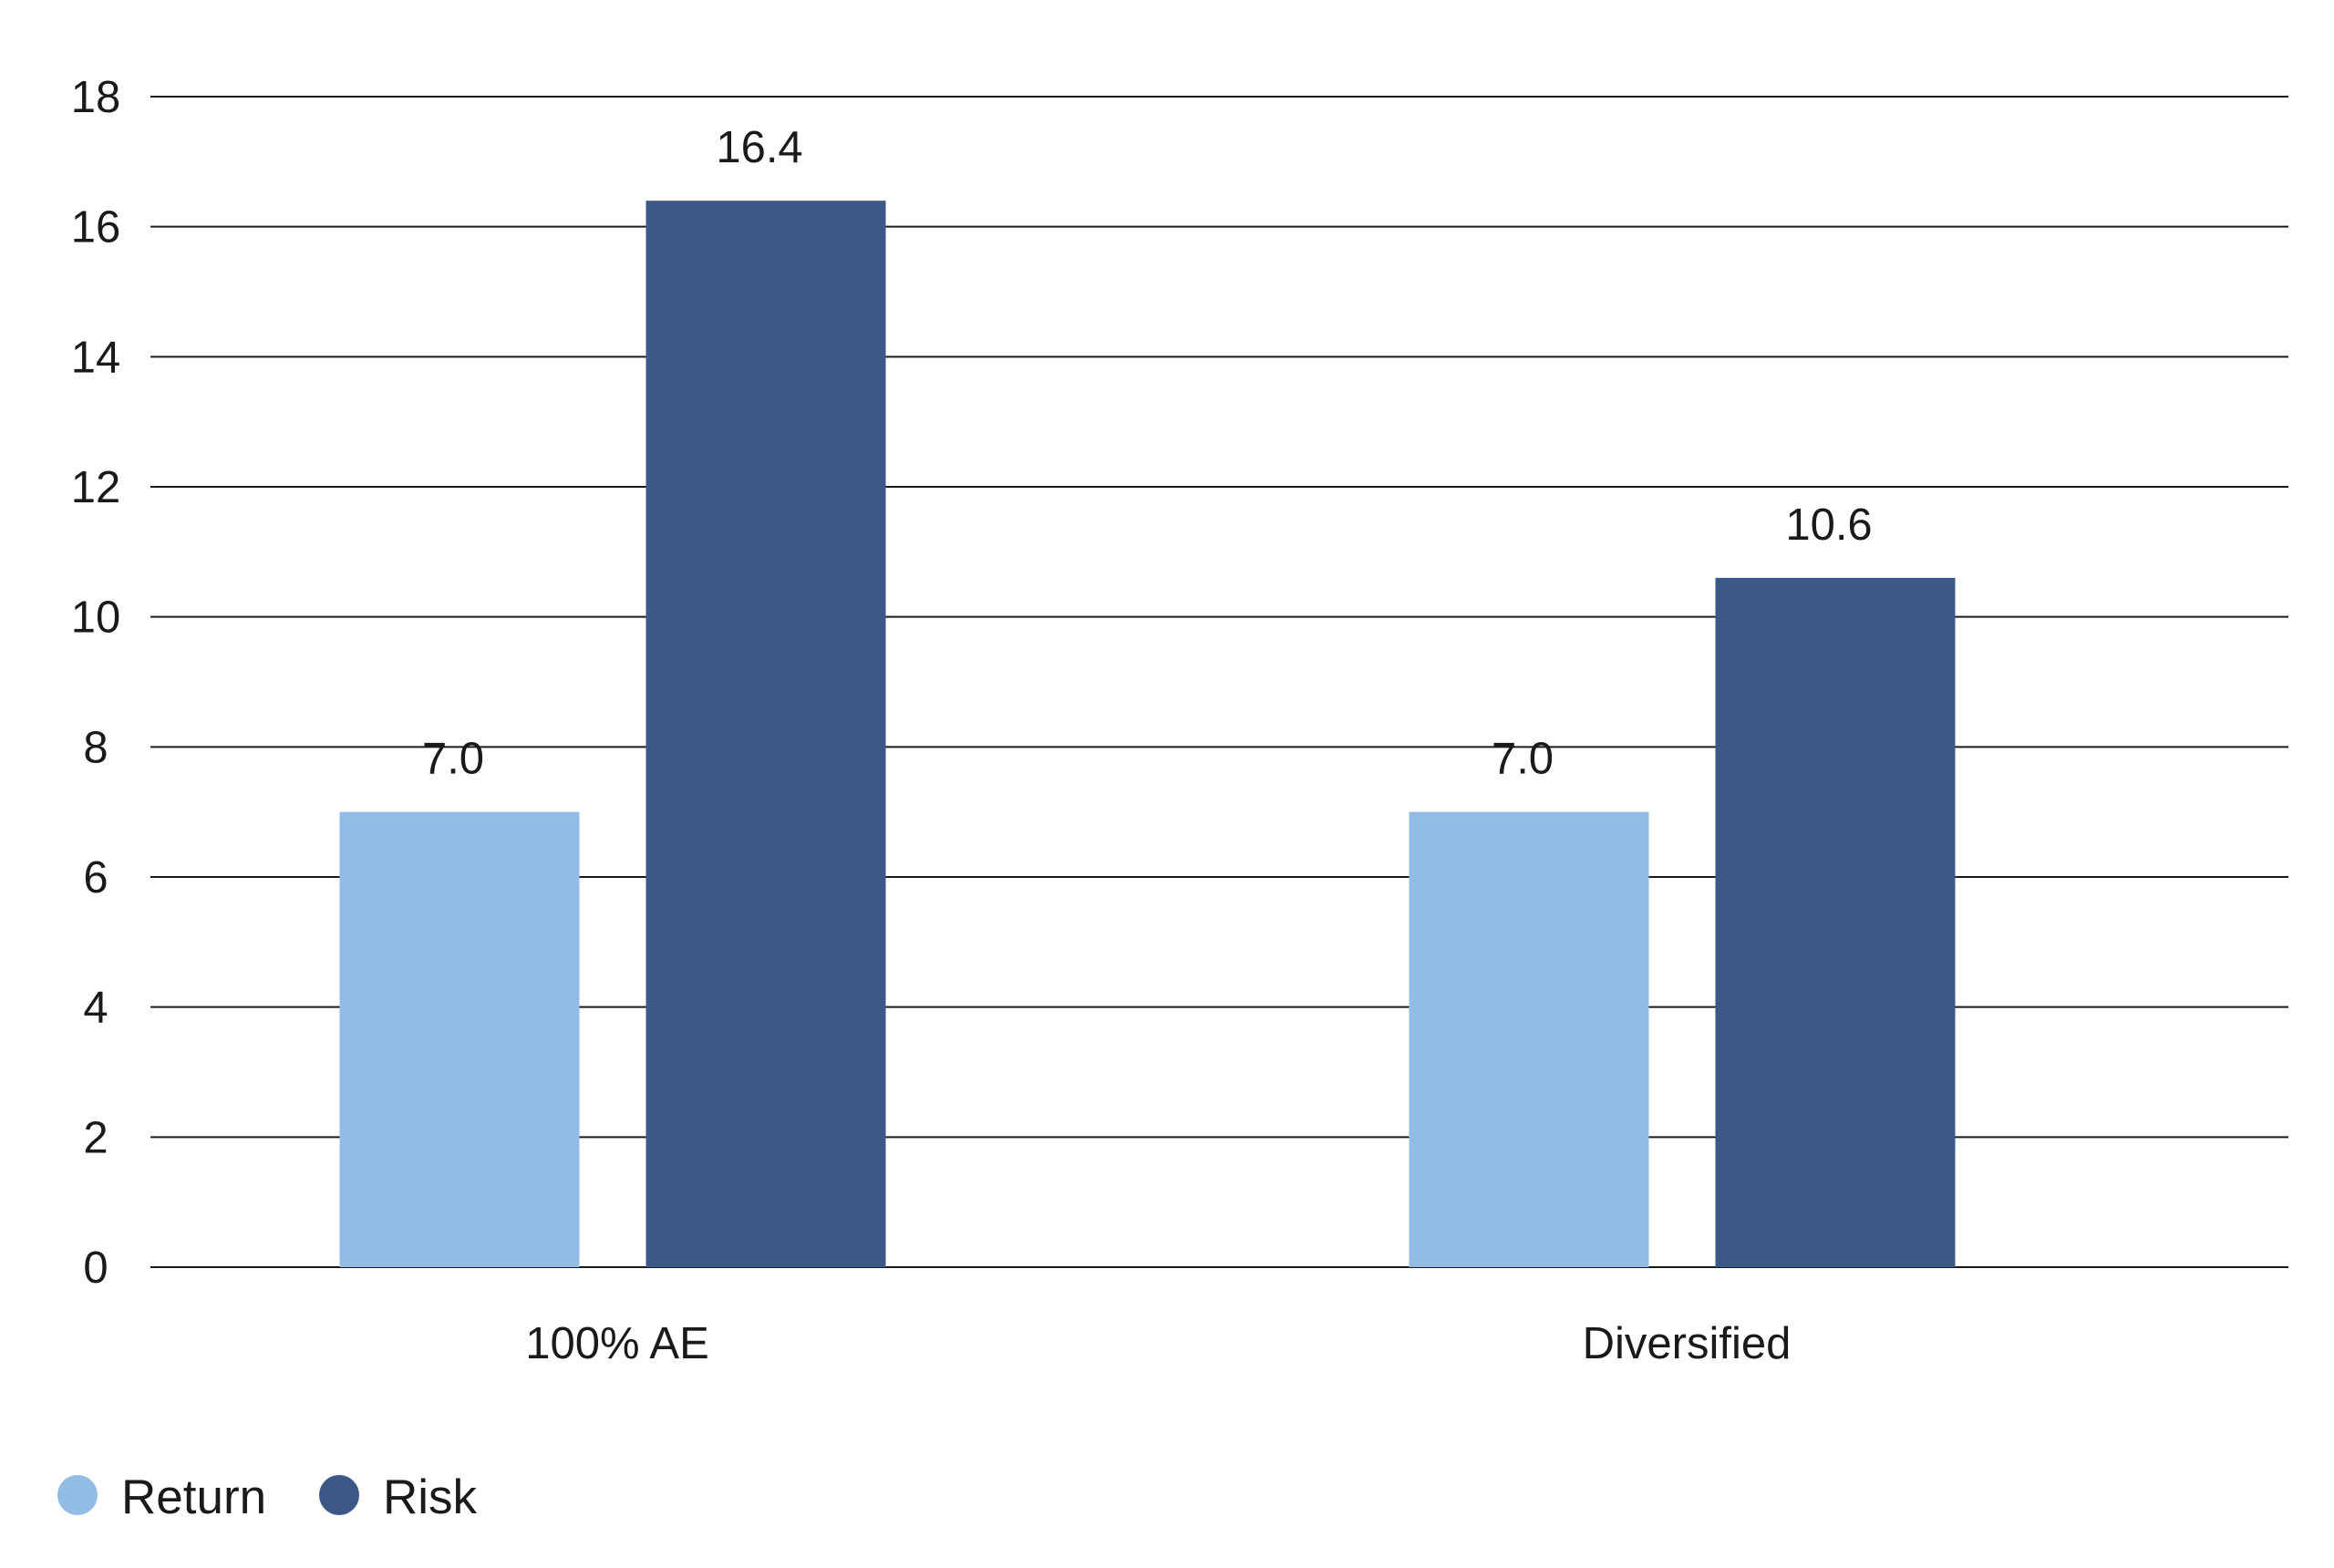 The height and width of the screenshot is (1568, 2334). Describe the element at coordinates (193, 1497) in the screenshot. I see `legend-label-return: Return` at that location.